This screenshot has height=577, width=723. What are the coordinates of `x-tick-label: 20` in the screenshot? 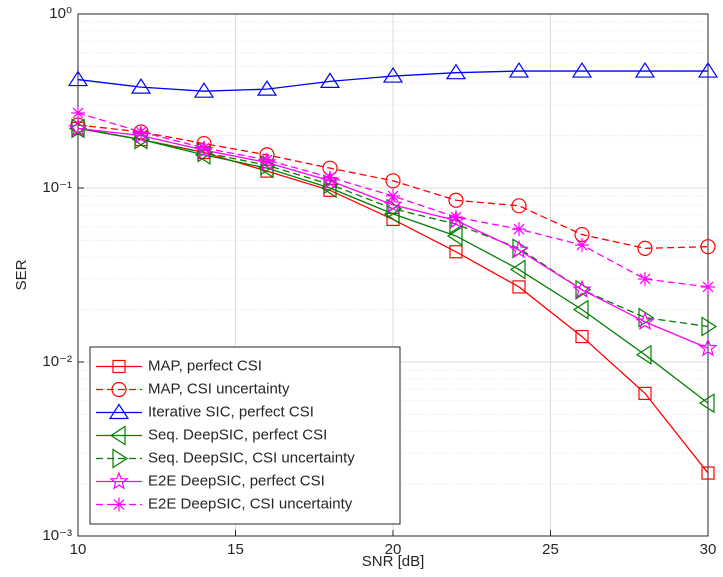 It's located at (393, 549).